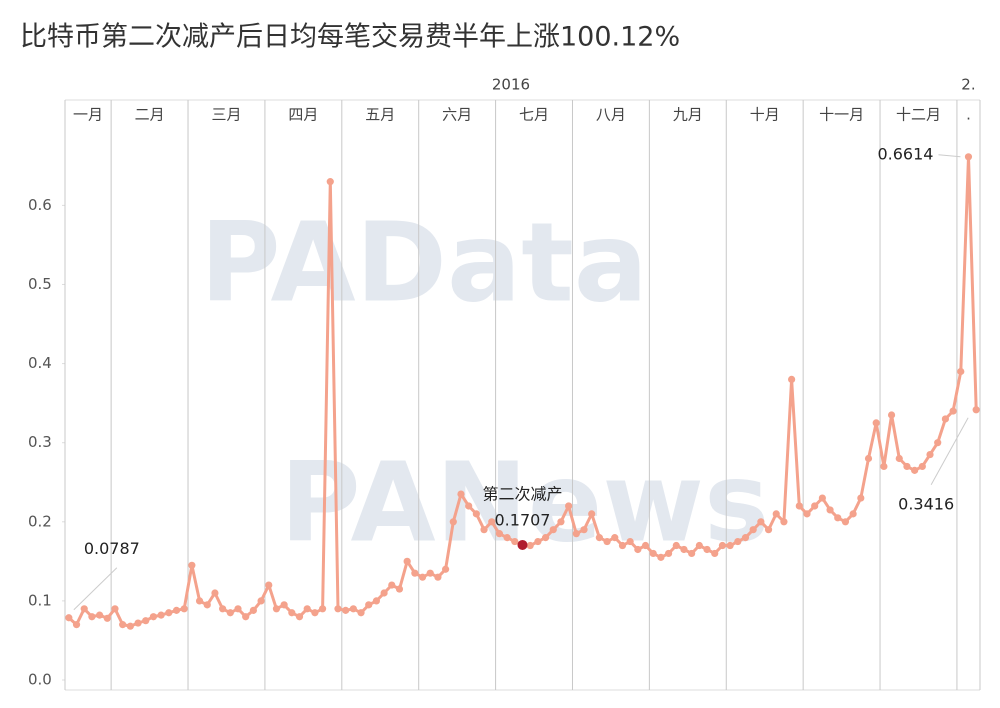 The height and width of the screenshot is (708, 1000). I want to click on y-tick-label: 0.0, so click(40, 680).